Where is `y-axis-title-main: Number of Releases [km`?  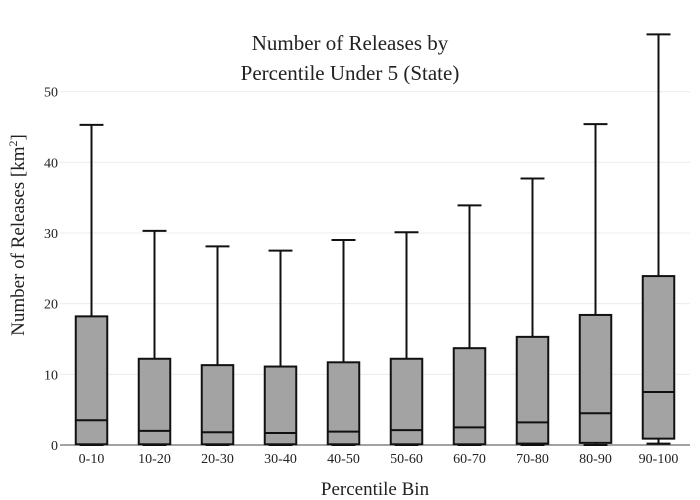
y-axis-title-main: Number of Releases [km is located at coordinates (18, 241).